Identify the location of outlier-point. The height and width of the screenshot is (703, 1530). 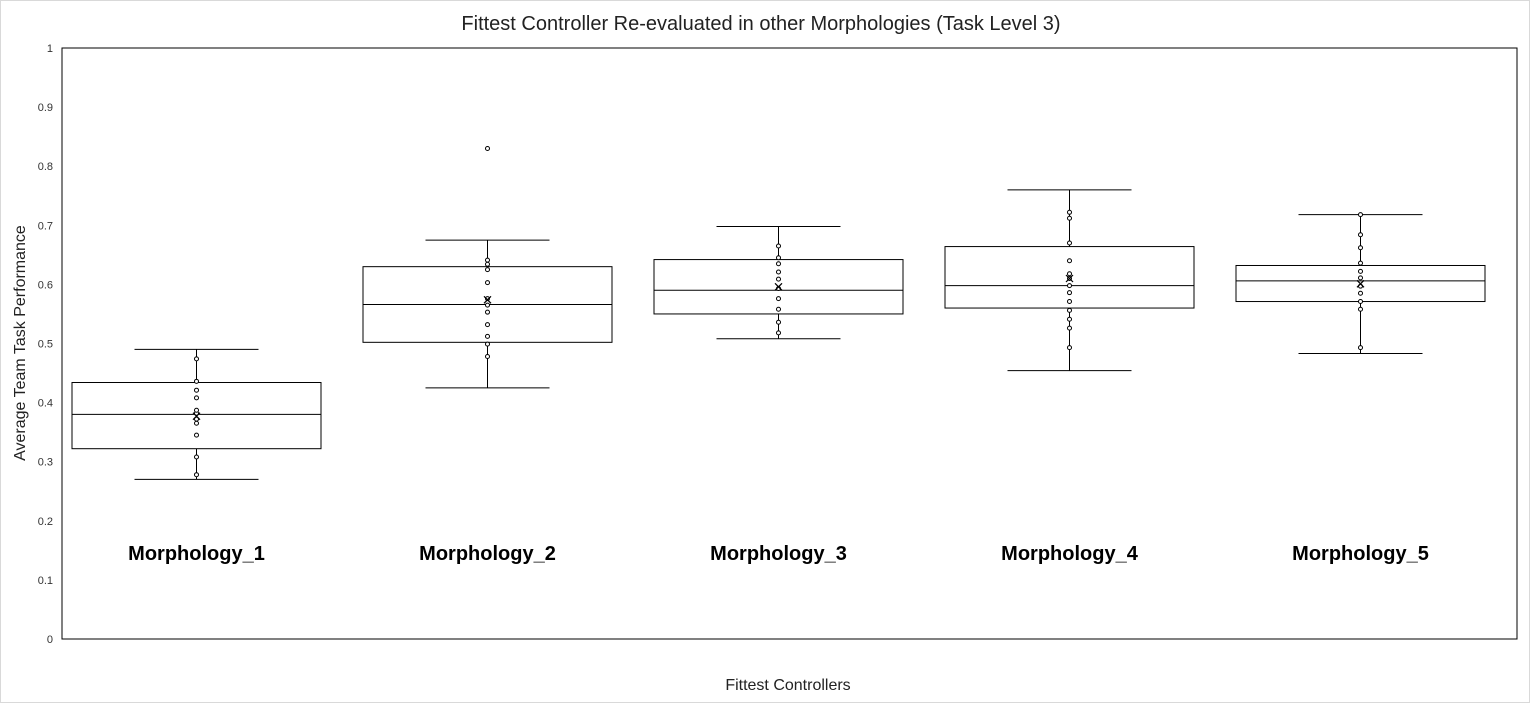
(487, 148).